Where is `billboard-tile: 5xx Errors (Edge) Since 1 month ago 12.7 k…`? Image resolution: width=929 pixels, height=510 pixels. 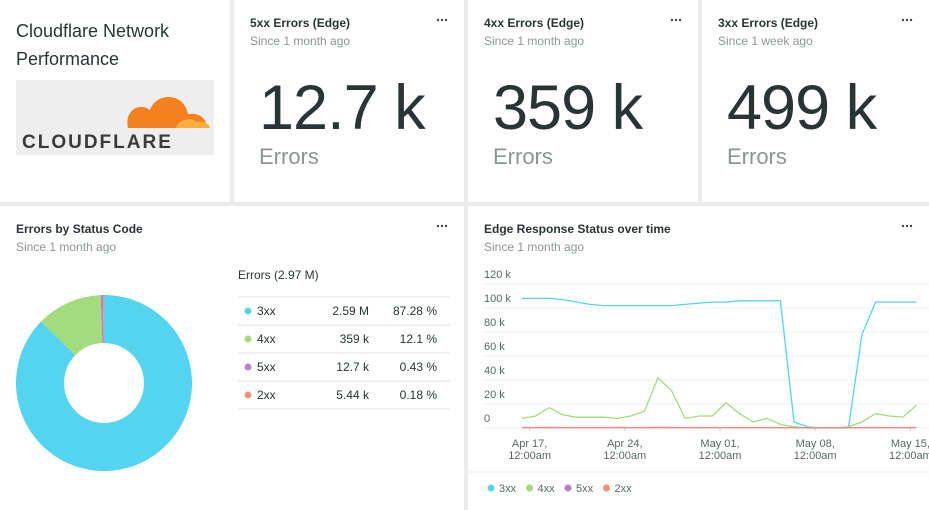
billboard-tile: 5xx Errors (Edge) Since 1 month ago 12.7 k… is located at coordinates (349, 101).